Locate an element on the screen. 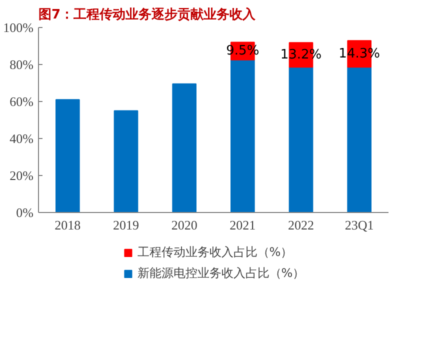 The image size is (434, 341). y-tick-label: 60% is located at coordinates (22, 101).